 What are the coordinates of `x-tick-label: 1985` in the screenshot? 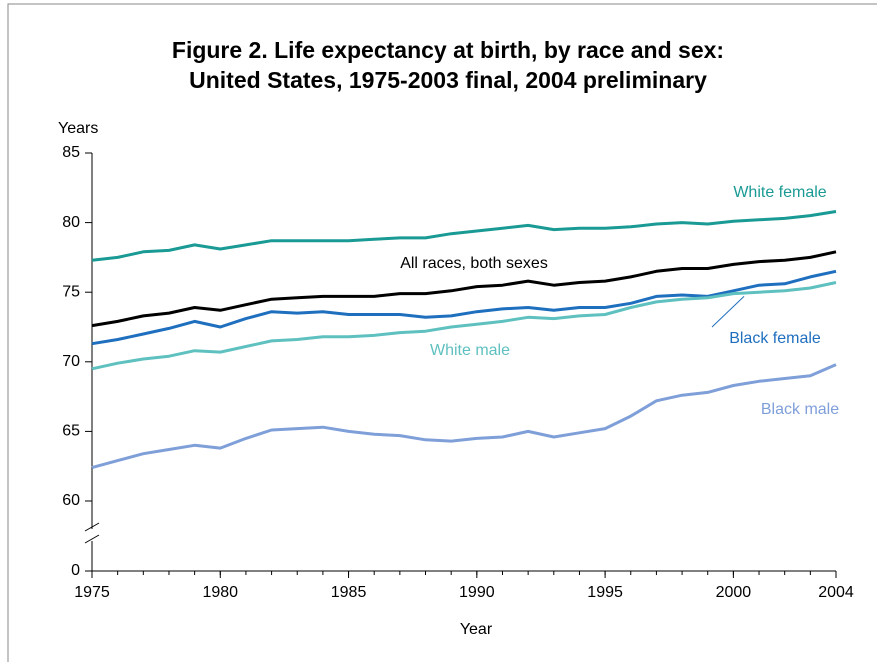 It's located at (349, 592).